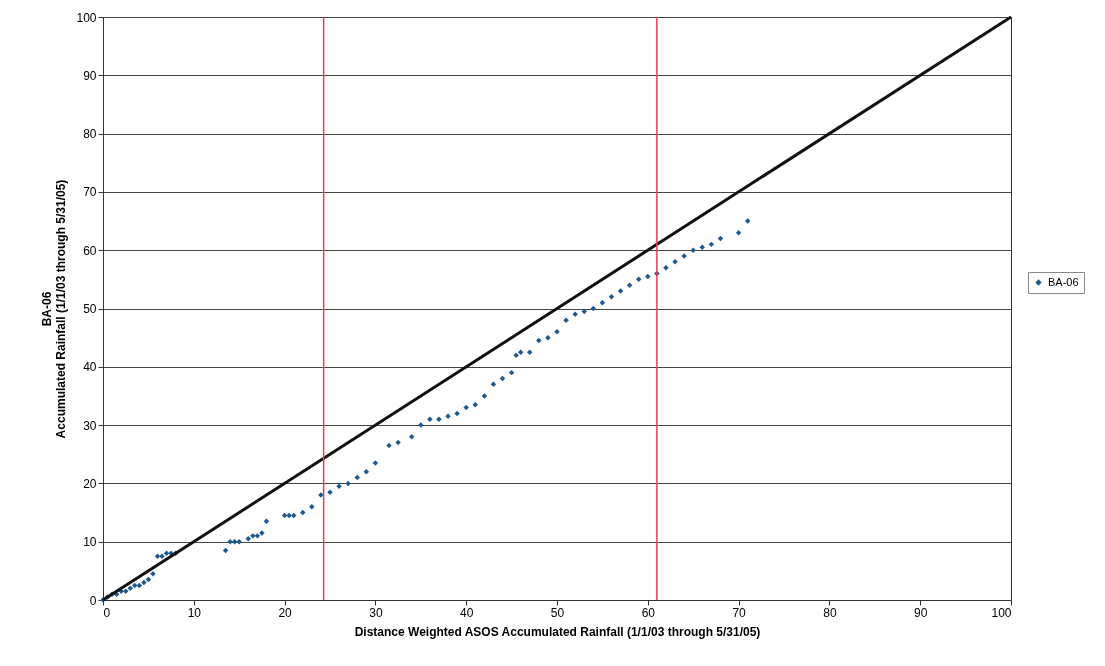 This screenshot has height=666, width=1105. Describe the element at coordinates (1001, 612) in the screenshot. I see `x-tick-label: 100` at that location.